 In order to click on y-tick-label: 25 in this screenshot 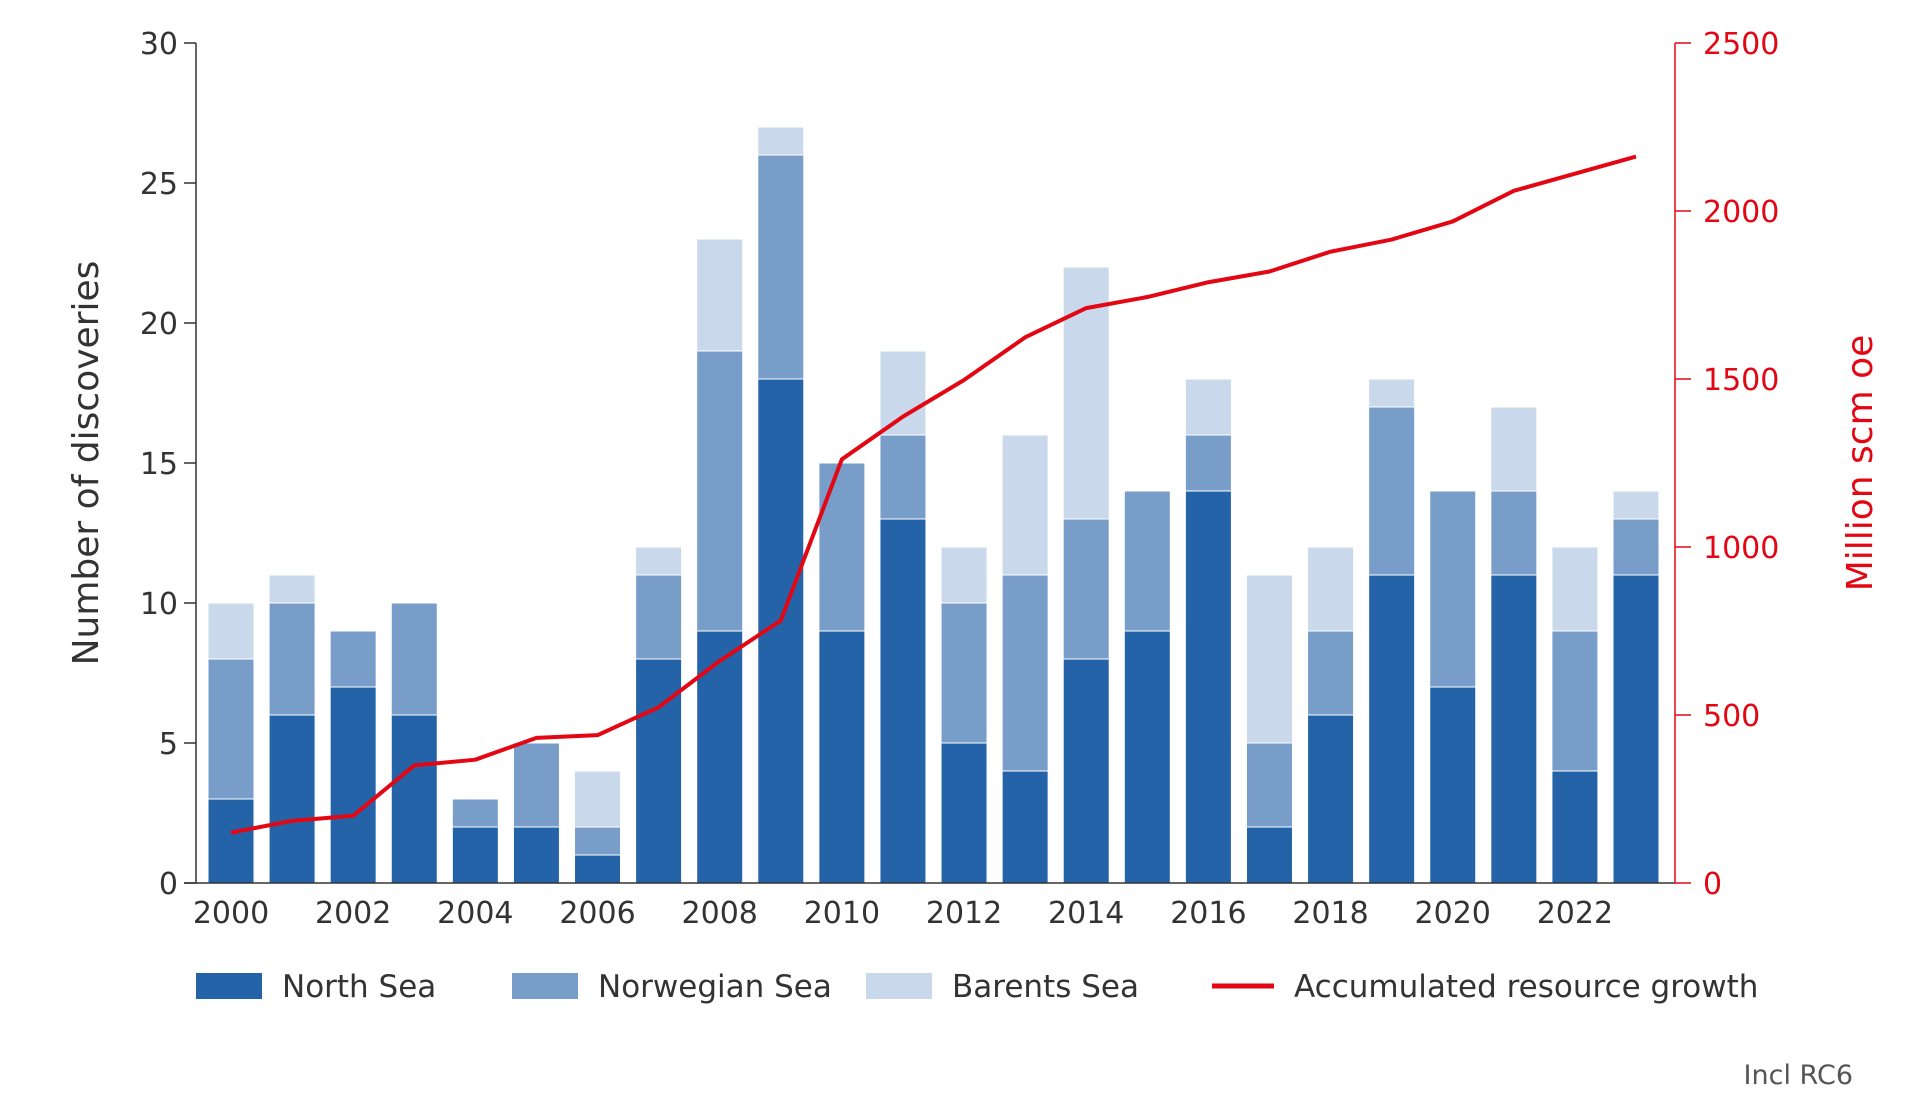, I will do `click(159, 184)`.